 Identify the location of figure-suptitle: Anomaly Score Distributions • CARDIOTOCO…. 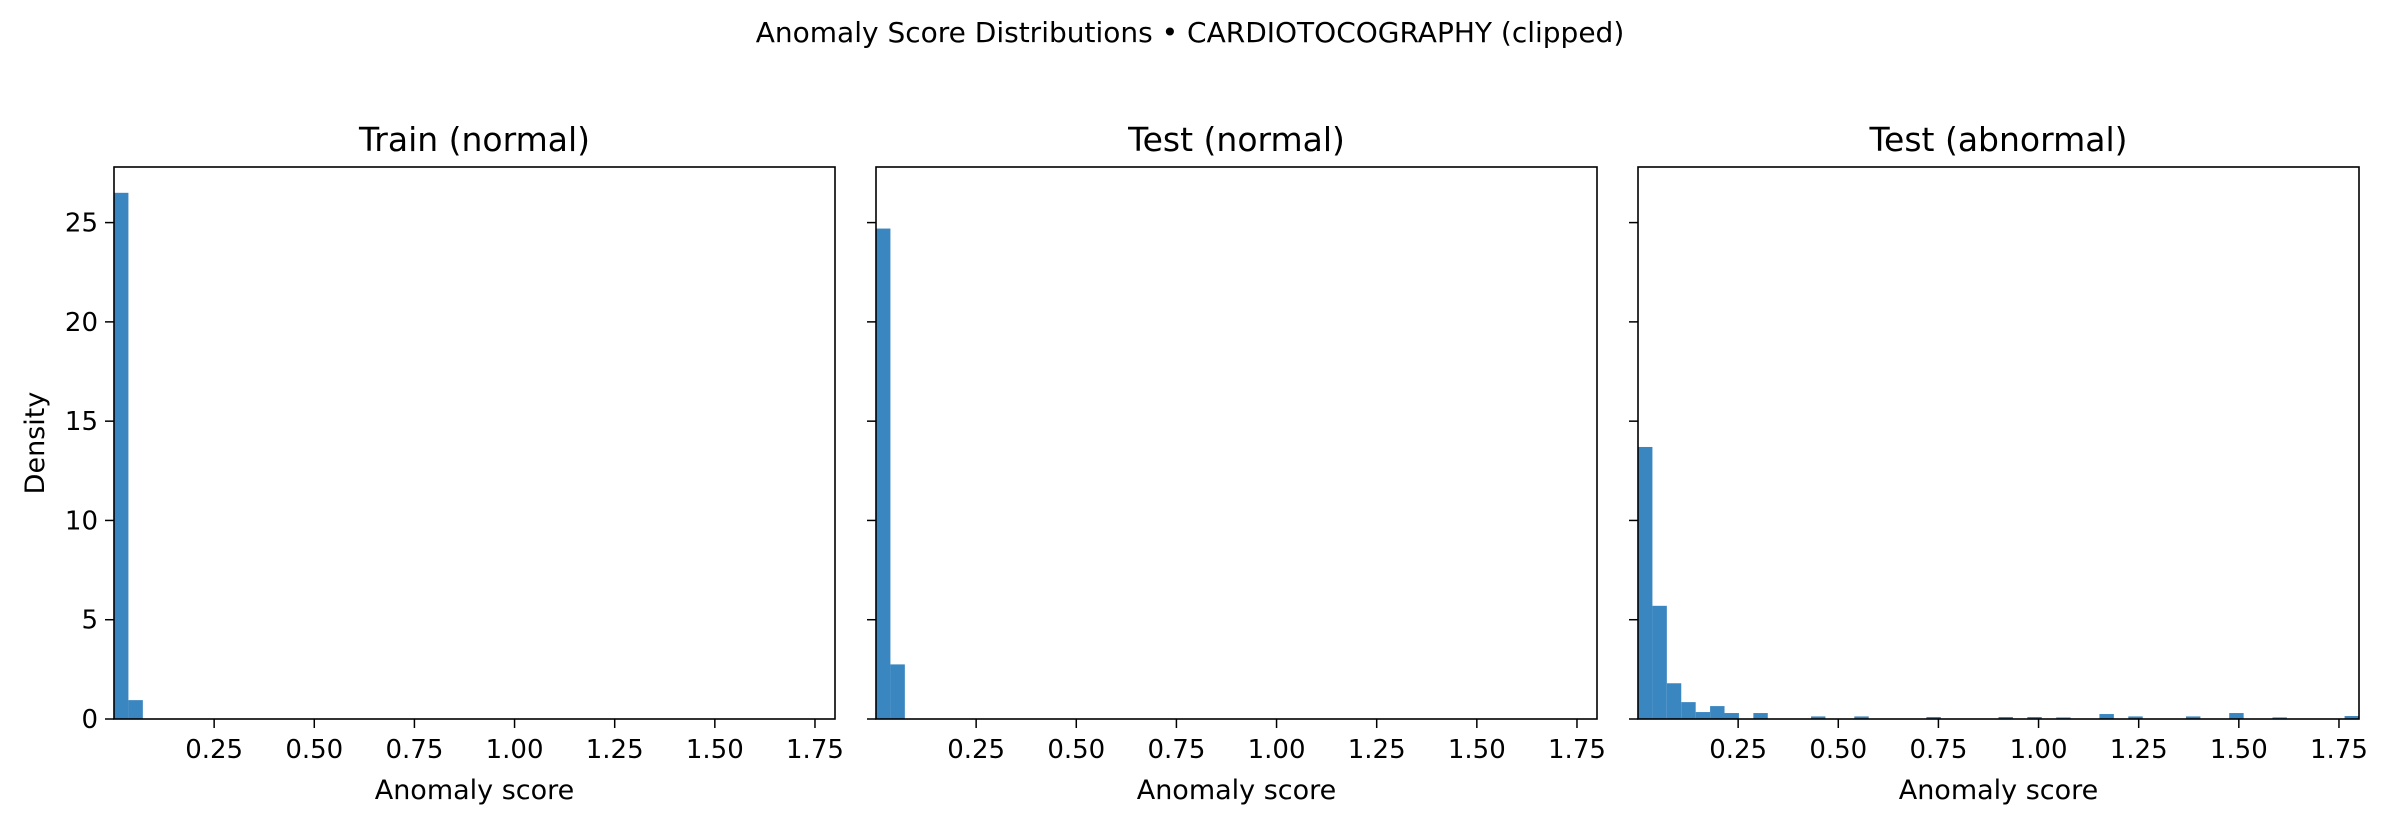
(1190, 32).